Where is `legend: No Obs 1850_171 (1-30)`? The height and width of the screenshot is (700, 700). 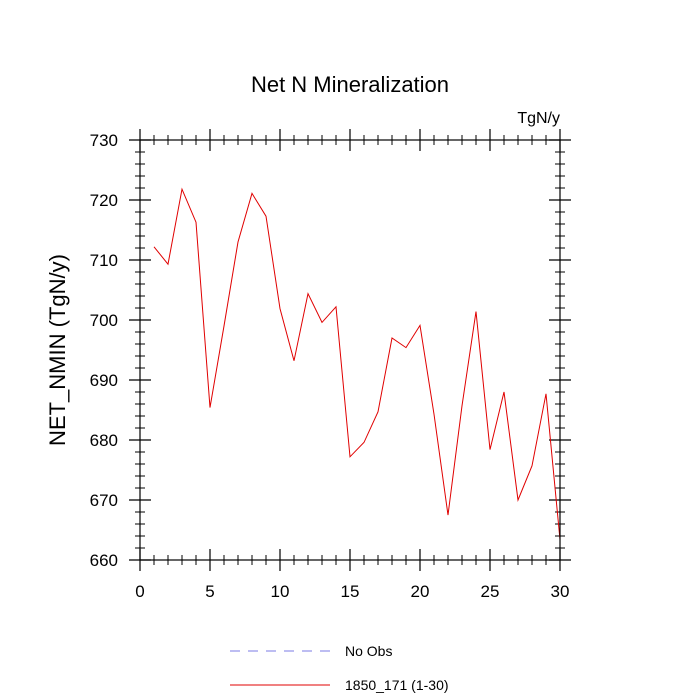 legend: No Obs 1850_171 (1-30) is located at coordinates (339, 668).